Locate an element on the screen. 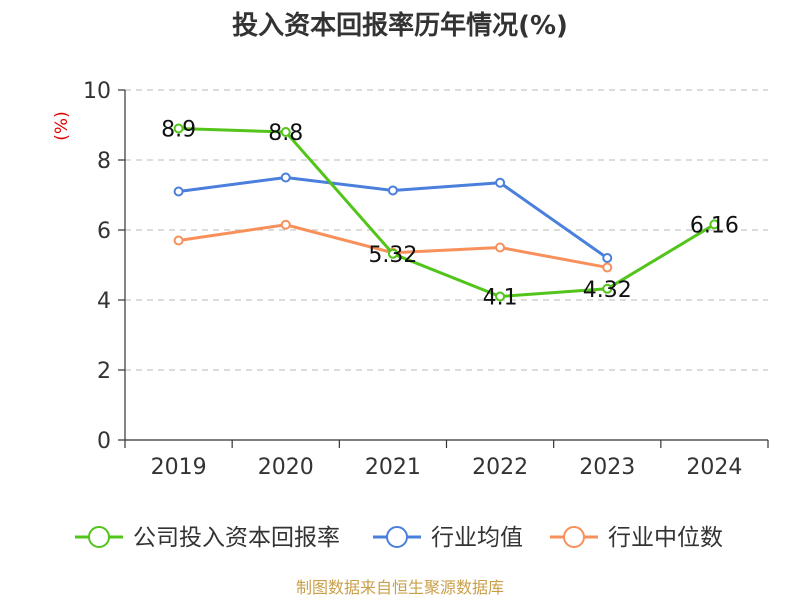 The height and width of the screenshot is (600, 800). data-label: 4.1 is located at coordinates (500, 298).